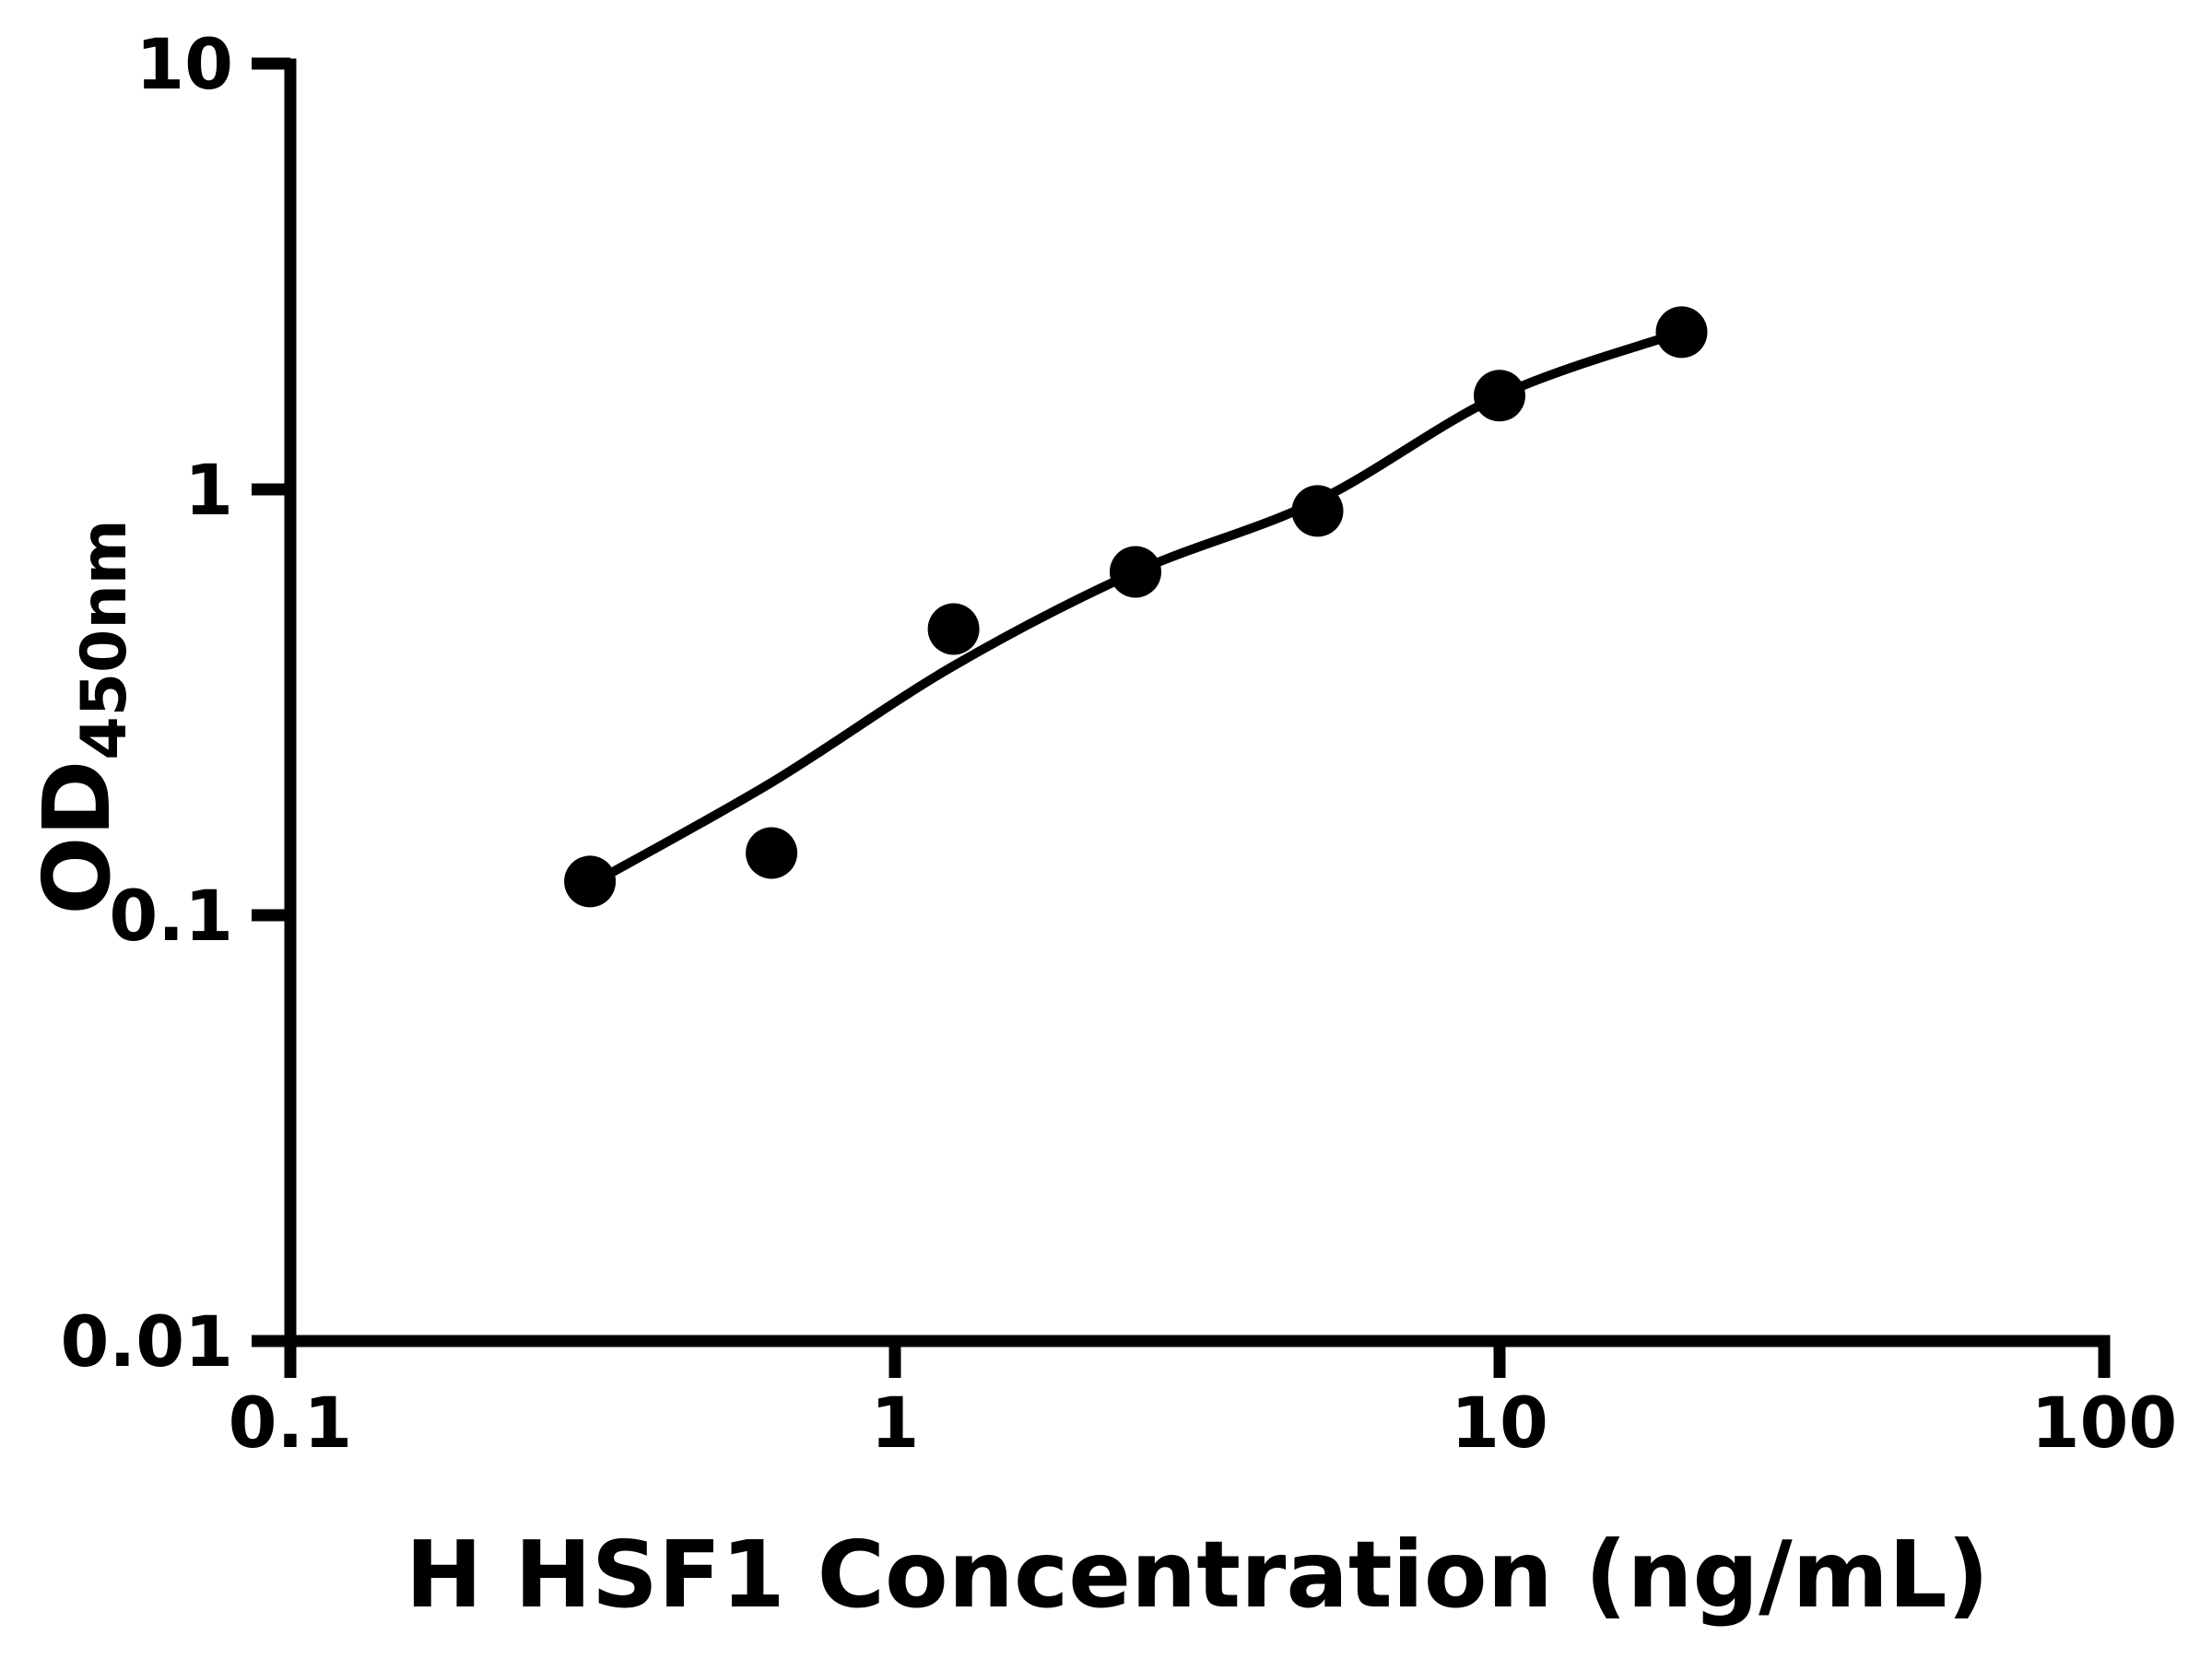 The width and height of the screenshot is (2212, 1659). I want to click on y-axis-label: OD450nm, so click(82, 716).